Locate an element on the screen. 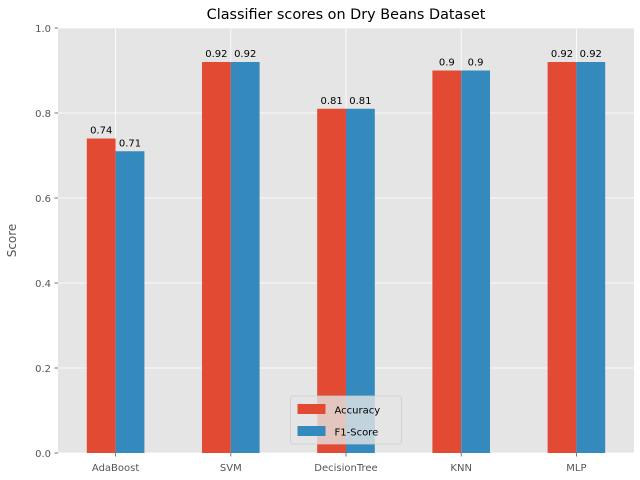 This screenshot has width=640, height=480. chart-title: Classifier scores on Dry Beans Dataset is located at coordinates (346, 15).